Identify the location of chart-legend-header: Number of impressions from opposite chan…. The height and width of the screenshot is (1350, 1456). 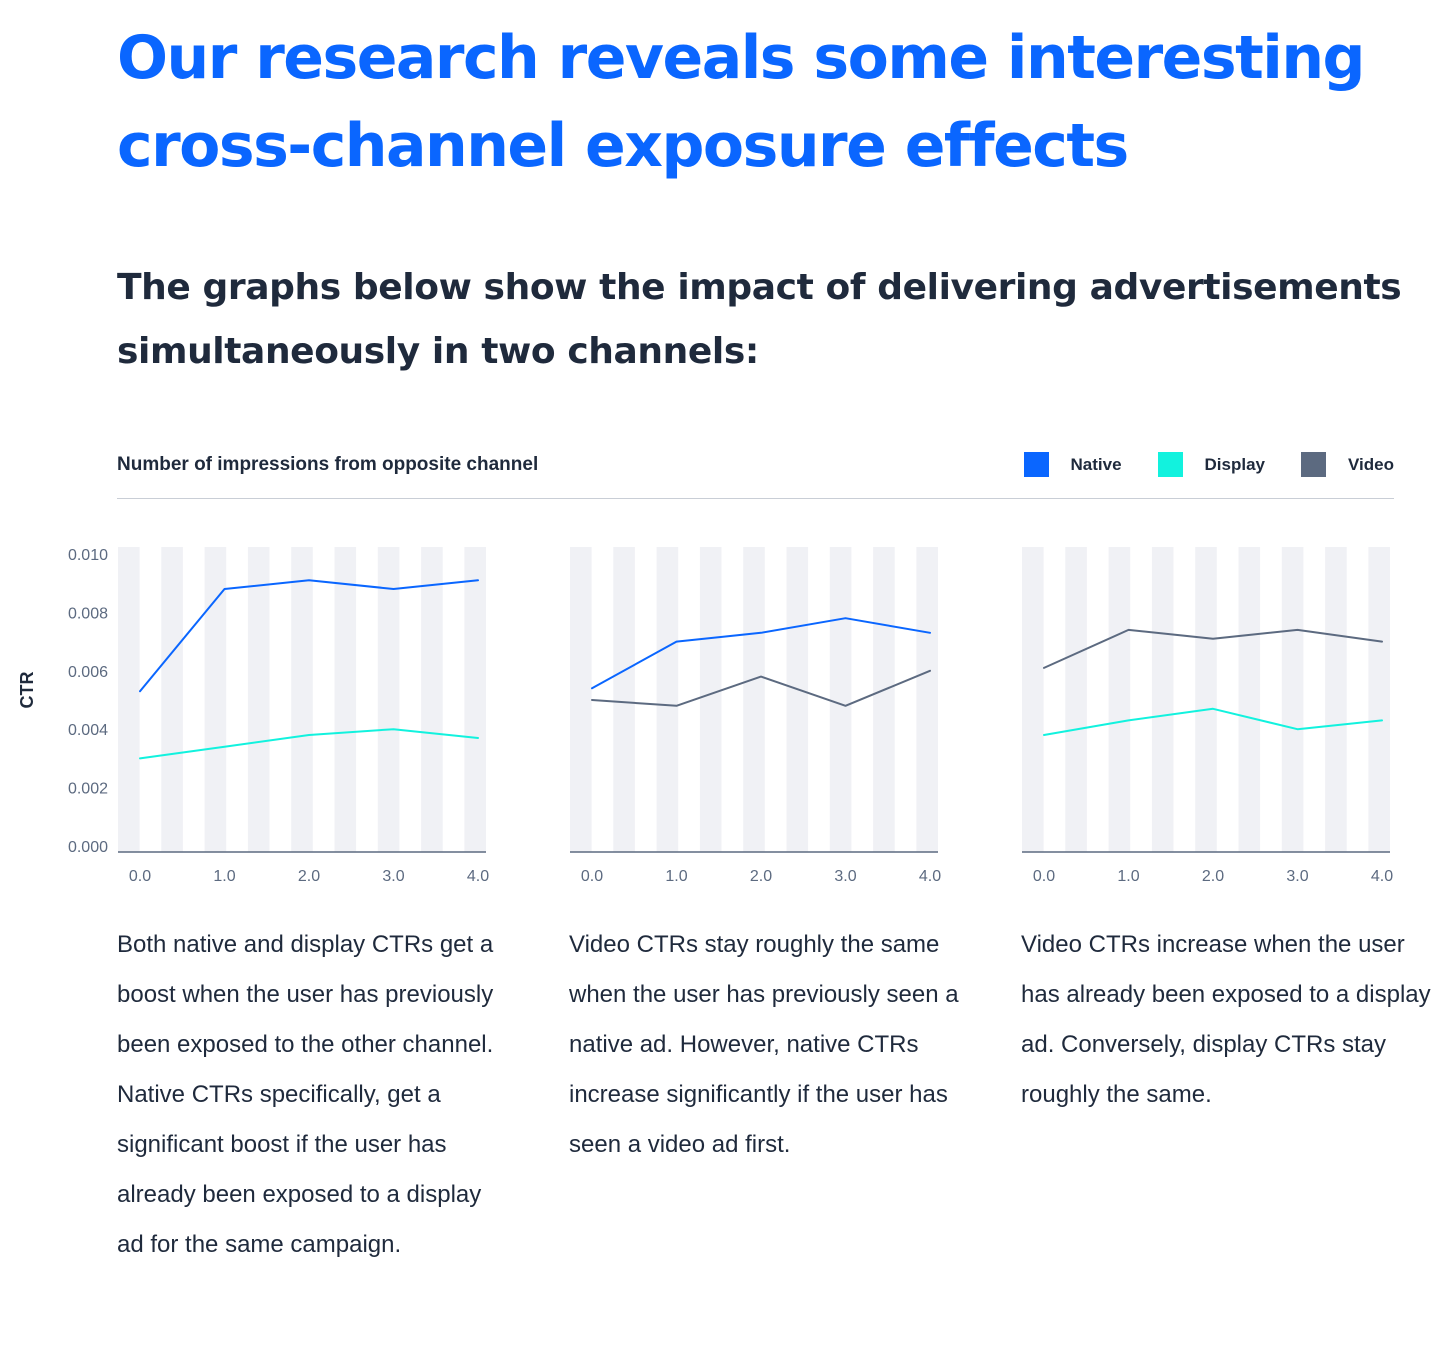
(755, 472).